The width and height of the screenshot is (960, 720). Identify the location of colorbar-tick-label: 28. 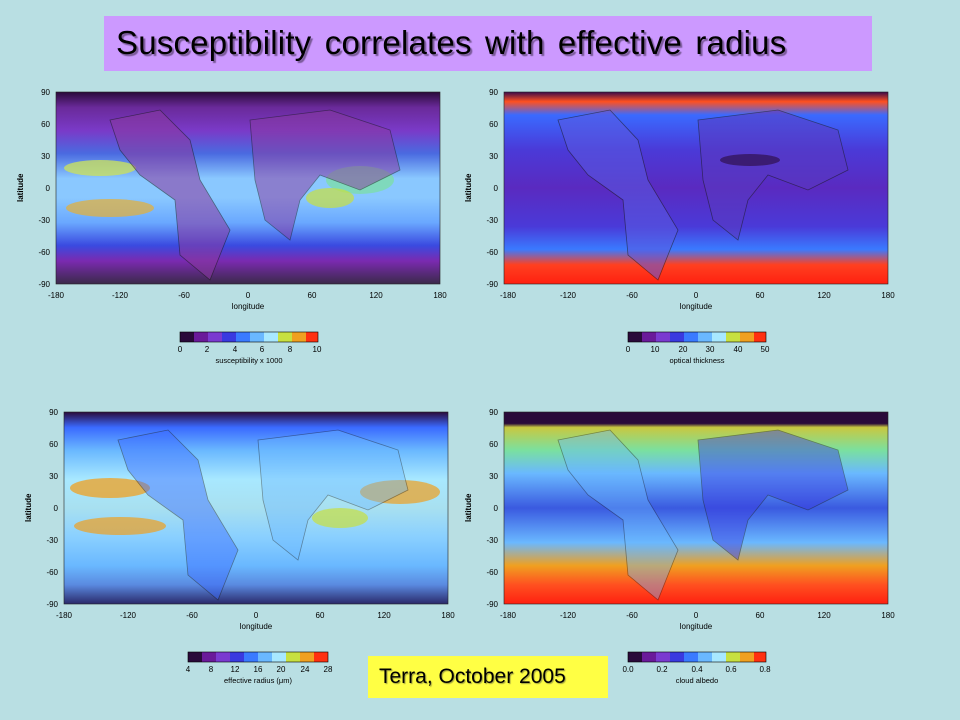
(328, 669).